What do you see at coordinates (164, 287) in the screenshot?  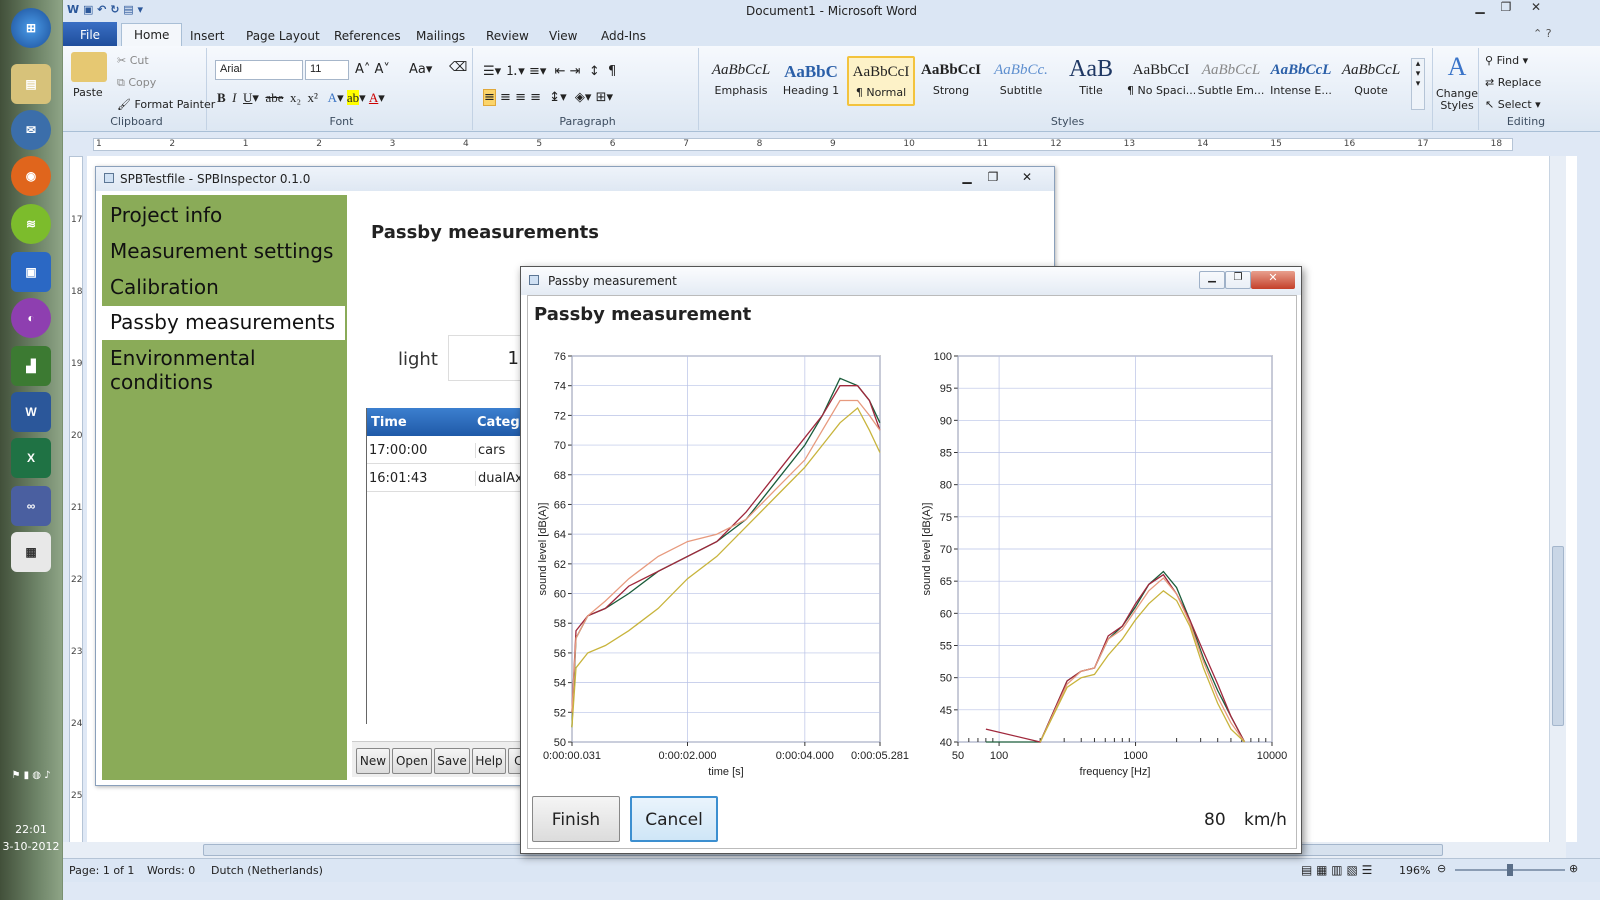 I see `nav-calibration: Calibration` at bounding box center [164, 287].